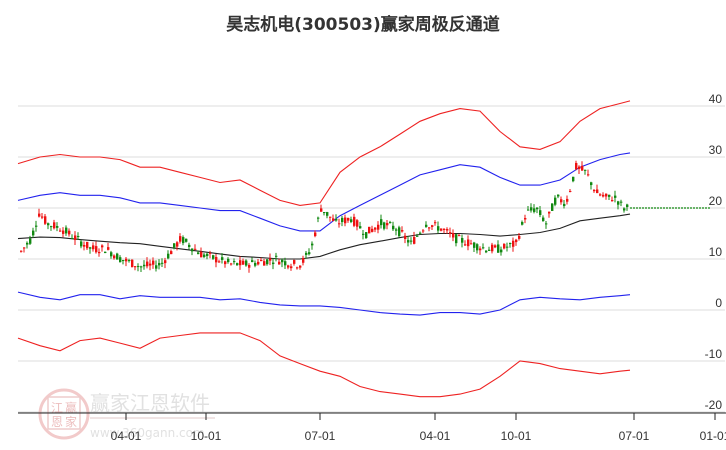 This screenshot has width=726, height=450. Describe the element at coordinates (71, 407) in the screenshot. I see `seal-char: 赢` at that location.